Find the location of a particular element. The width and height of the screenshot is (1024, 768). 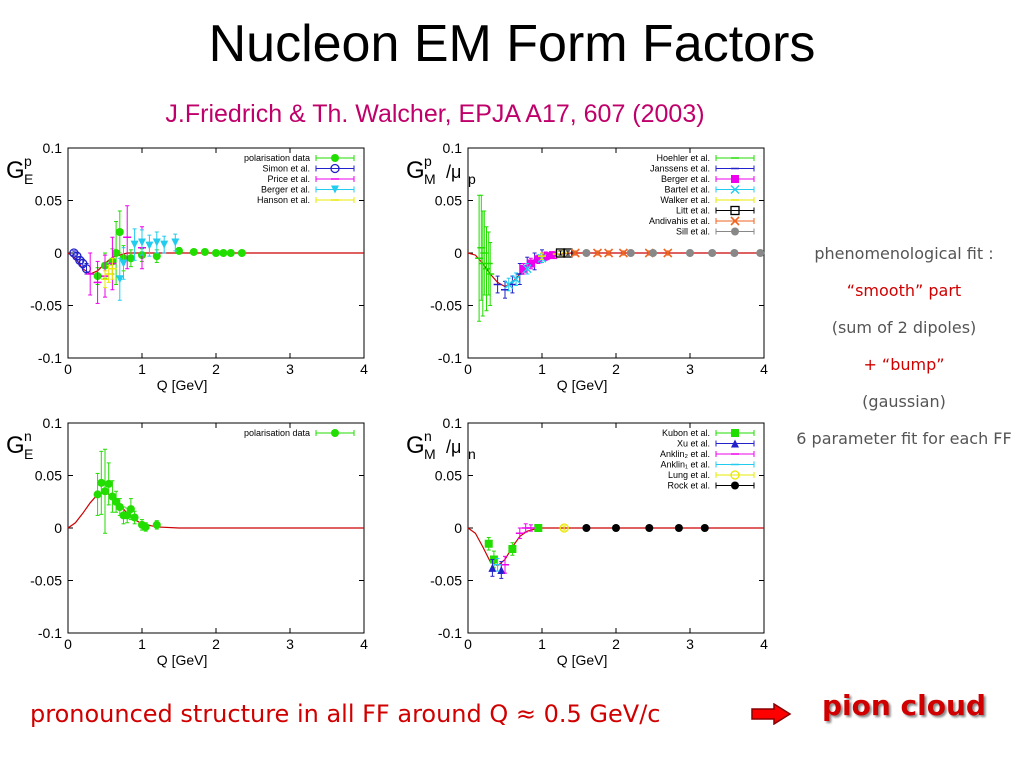

fit-note-1: phenomenological fit : is located at coordinates (904, 253).